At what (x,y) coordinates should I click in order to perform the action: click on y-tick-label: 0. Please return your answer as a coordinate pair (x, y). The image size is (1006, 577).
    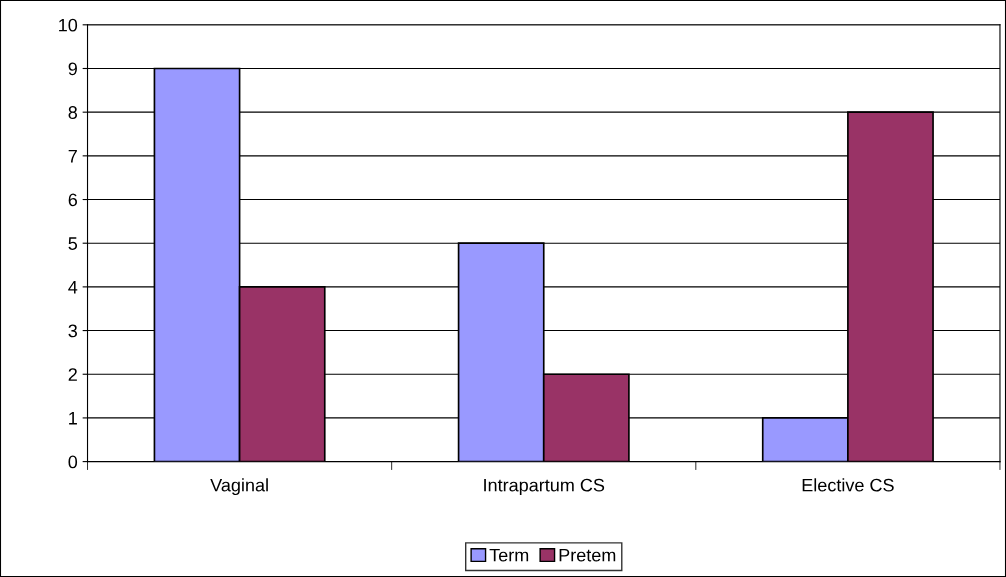
    Looking at the image, I should click on (73, 462).